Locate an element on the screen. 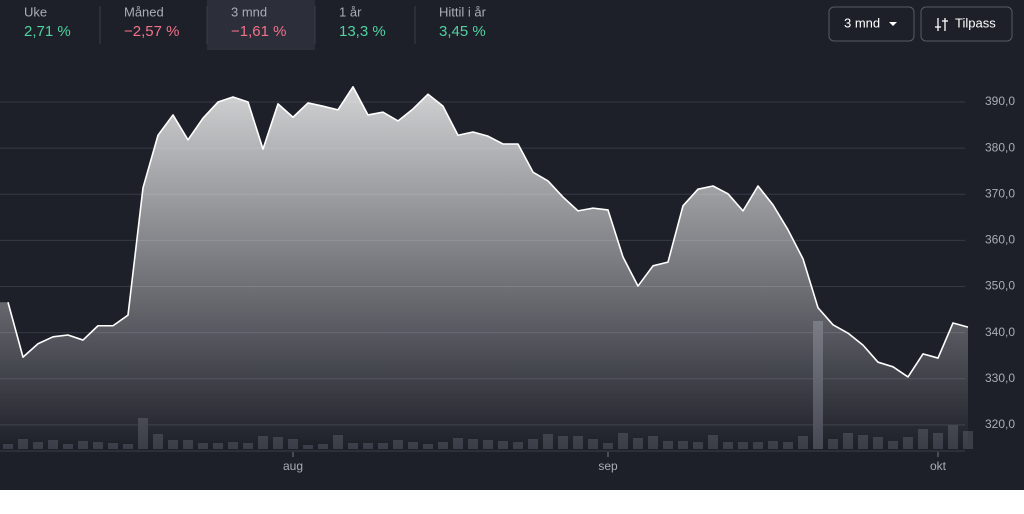 Image resolution: width=1024 pixels, height=514 pixels. tab-label: Uke is located at coordinates (35, 11).